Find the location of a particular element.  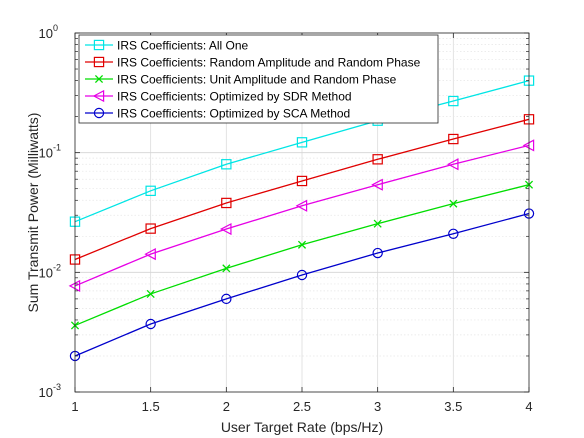

x-tick-label: 2 is located at coordinates (226, 406).